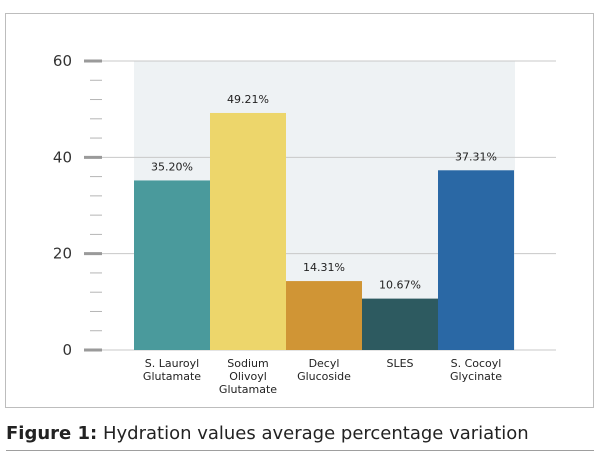  I want to click on x-tick-label: Glycinate, so click(476, 376).